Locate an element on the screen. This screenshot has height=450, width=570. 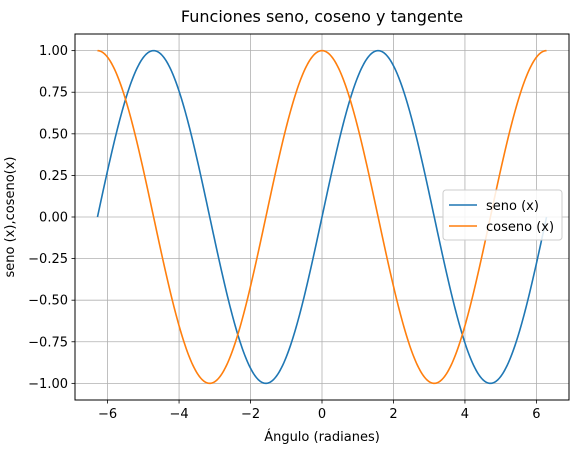
x-axis-ticks: −6 −4 −2 0 2 4 6 is located at coordinates (319, 411).